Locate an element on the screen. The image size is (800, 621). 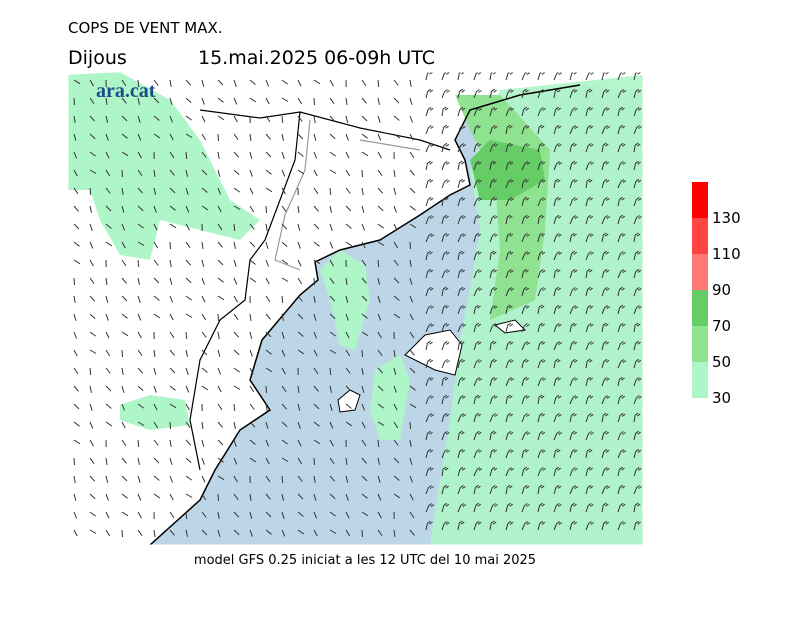
colorbar-label: 70 is located at coordinates (721, 326).